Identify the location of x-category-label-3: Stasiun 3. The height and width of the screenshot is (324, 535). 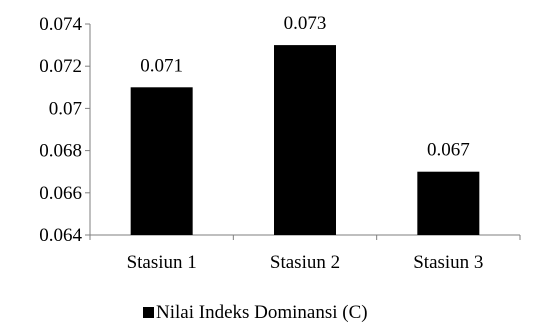
(448, 262).